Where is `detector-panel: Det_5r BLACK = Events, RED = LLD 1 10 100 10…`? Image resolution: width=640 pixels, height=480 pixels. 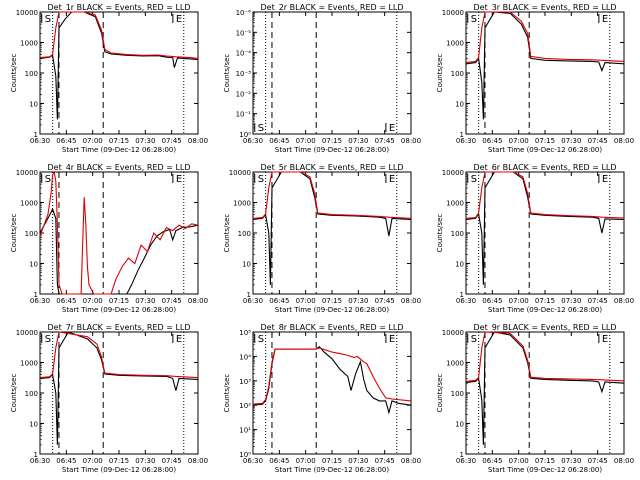
detector-panel: Det_5r BLACK = Events, RED = LLD 1 10 100 10… is located at coordinates (322, 238).